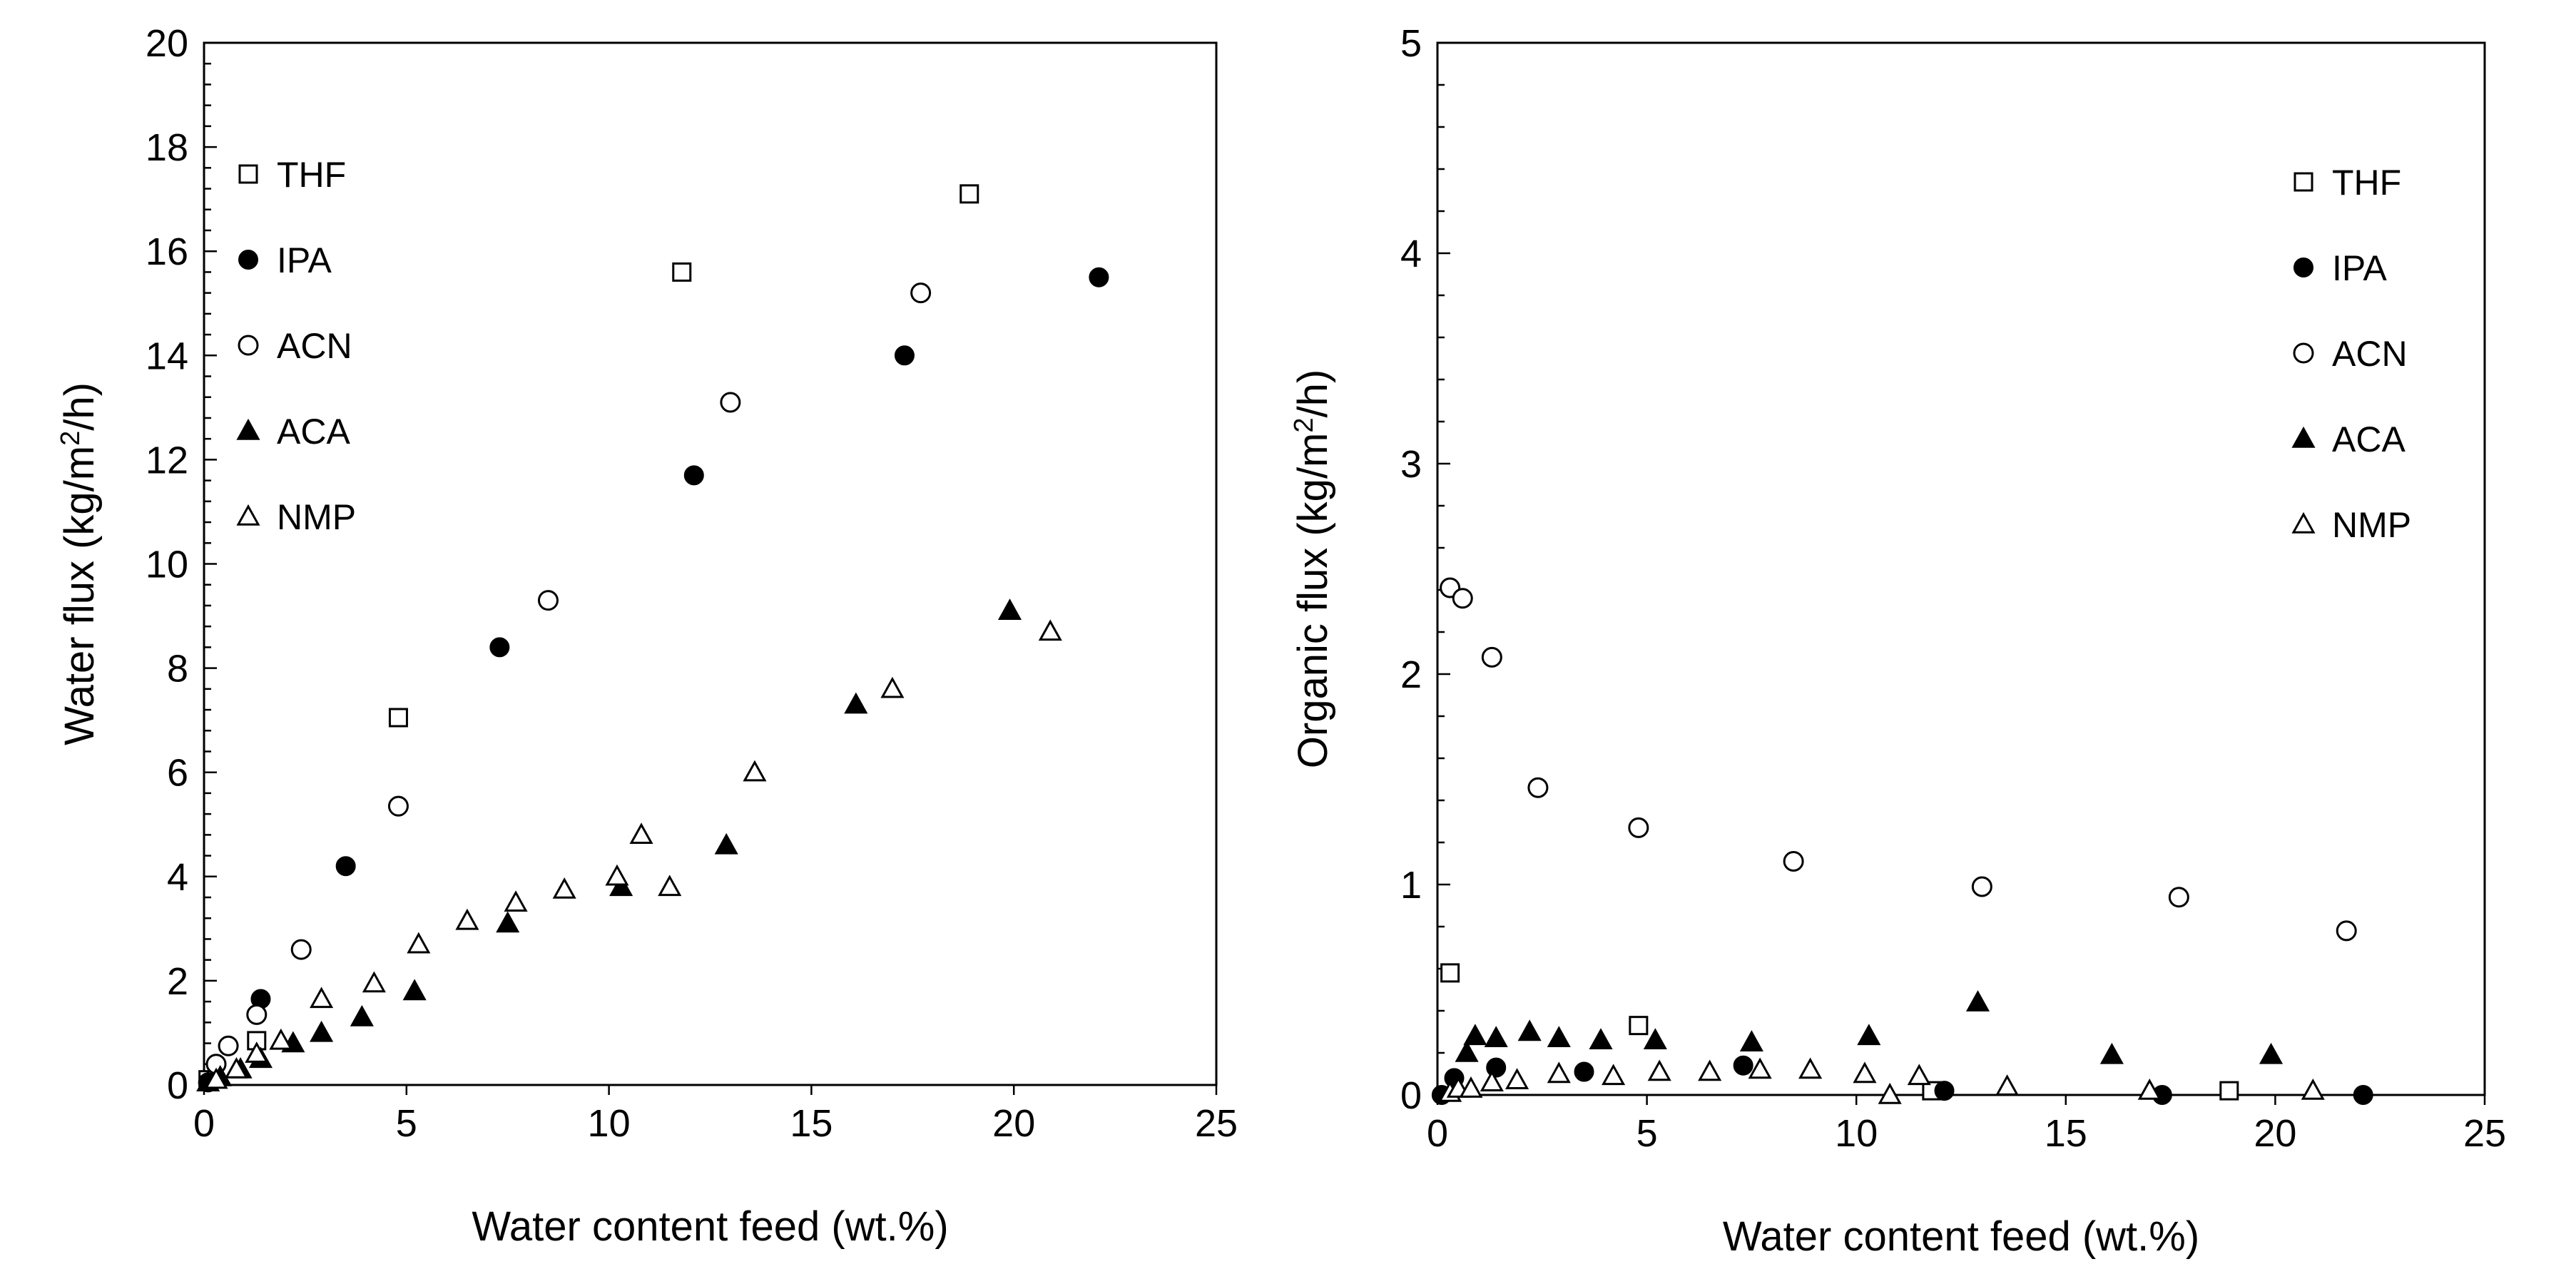  I want to click on y-tick-label: 16, so click(167, 251).